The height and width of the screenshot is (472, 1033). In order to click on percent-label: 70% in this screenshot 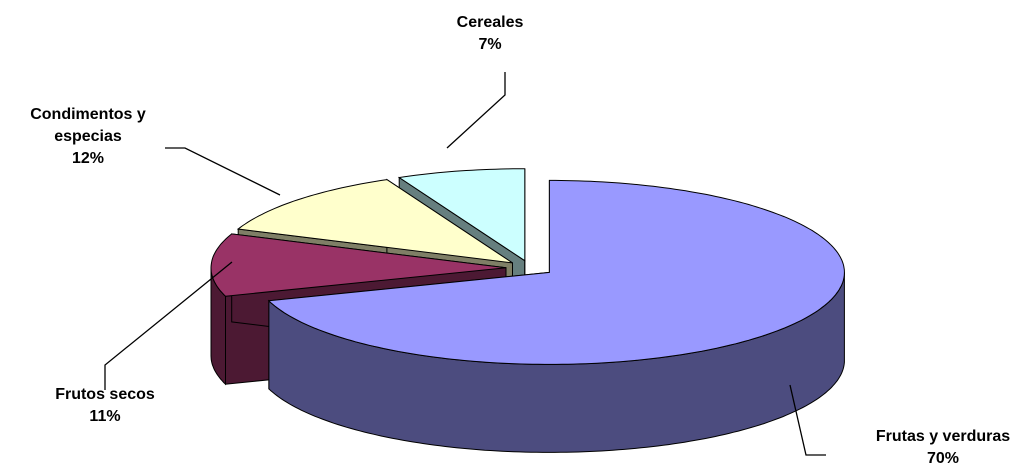, I will do `click(943, 458)`.